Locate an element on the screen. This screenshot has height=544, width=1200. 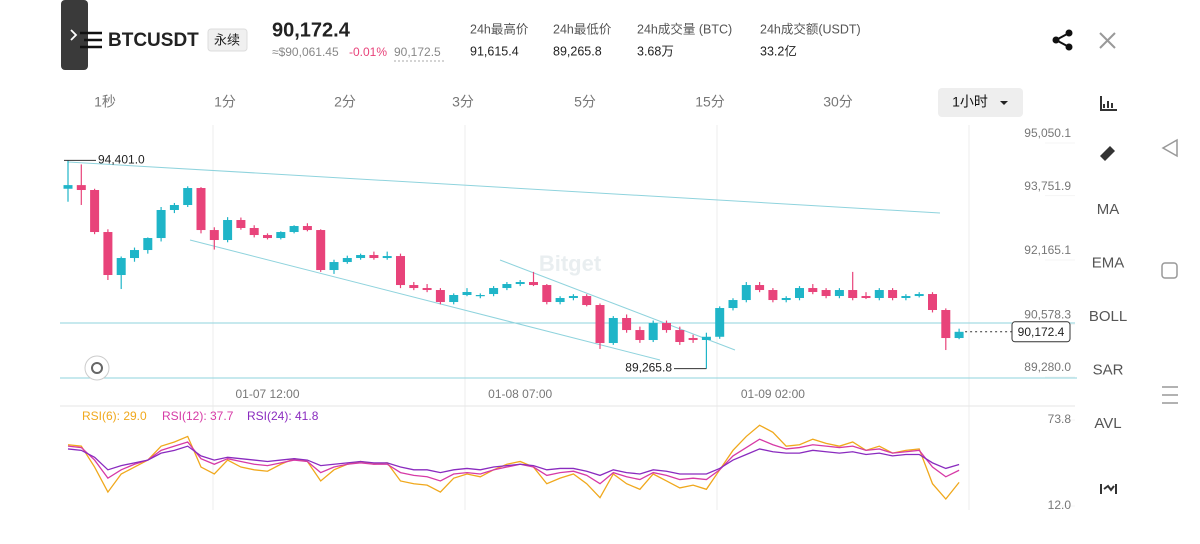
last-price-label: 90,172.4 is located at coordinates (1041, 332).